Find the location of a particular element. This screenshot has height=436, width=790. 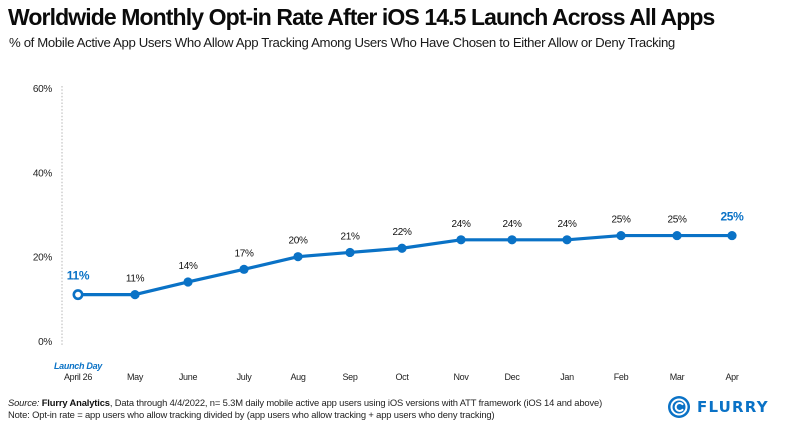

series-line is located at coordinates (405, 265).